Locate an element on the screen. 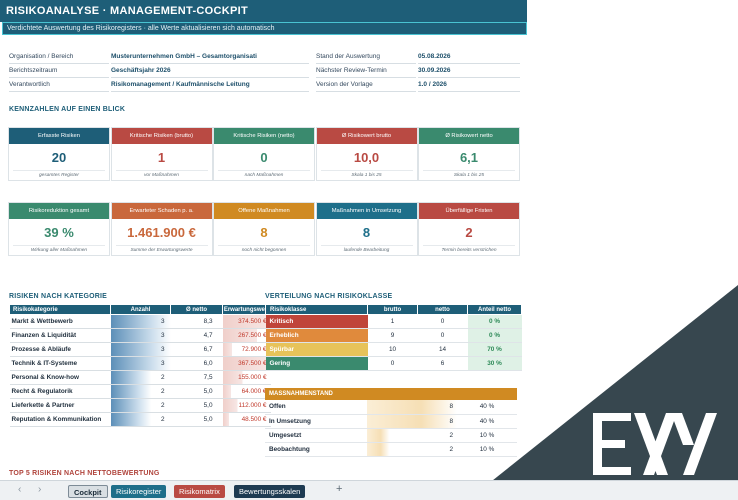 Image resolution: width=738 pixels, height=500 pixels. category-name: Personal & Know-how is located at coordinates (60, 377).